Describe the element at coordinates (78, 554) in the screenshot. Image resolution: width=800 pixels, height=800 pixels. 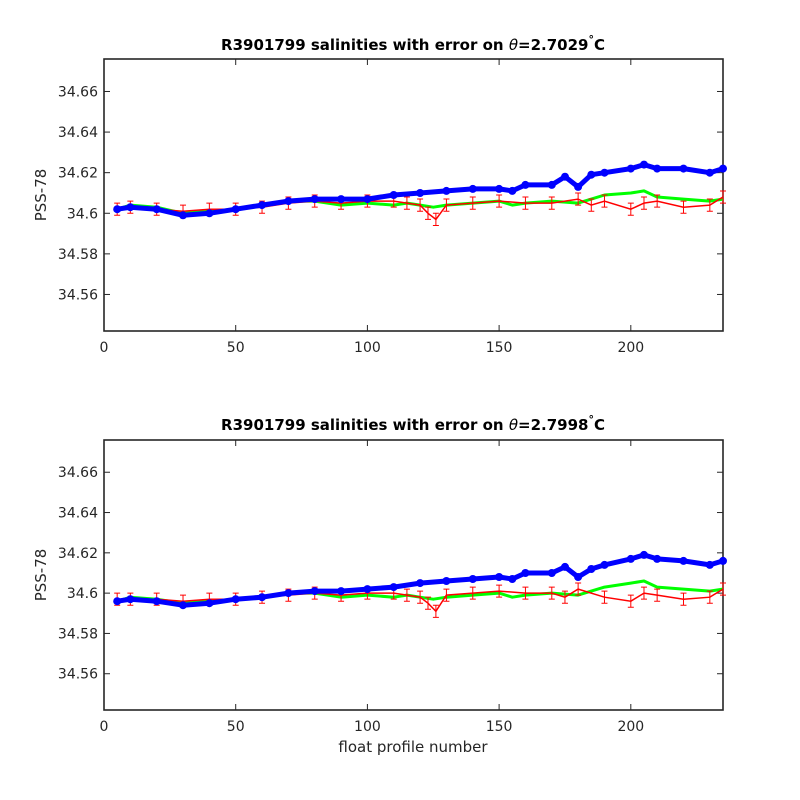
I see `y-tick-label: 34.62` at that location.